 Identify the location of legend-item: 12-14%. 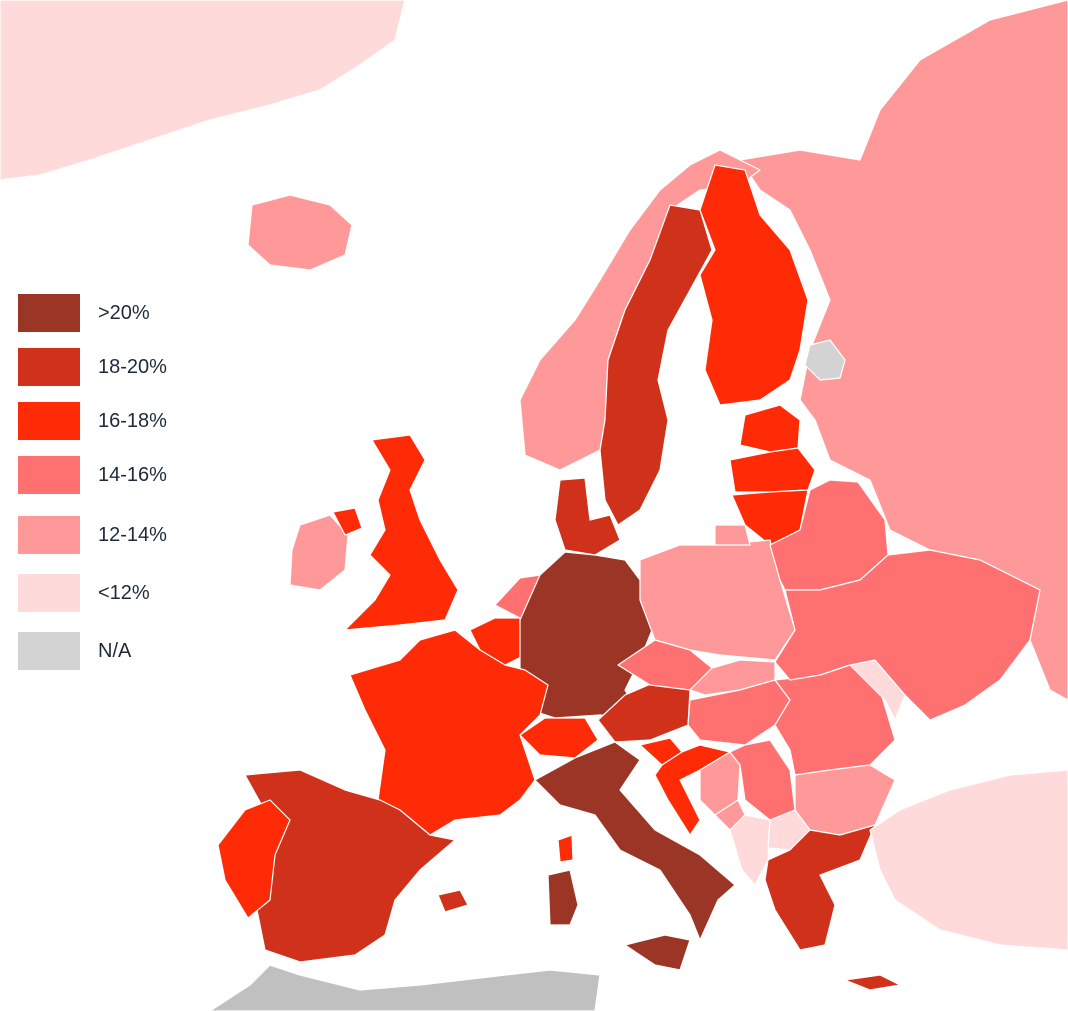
(138, 536).